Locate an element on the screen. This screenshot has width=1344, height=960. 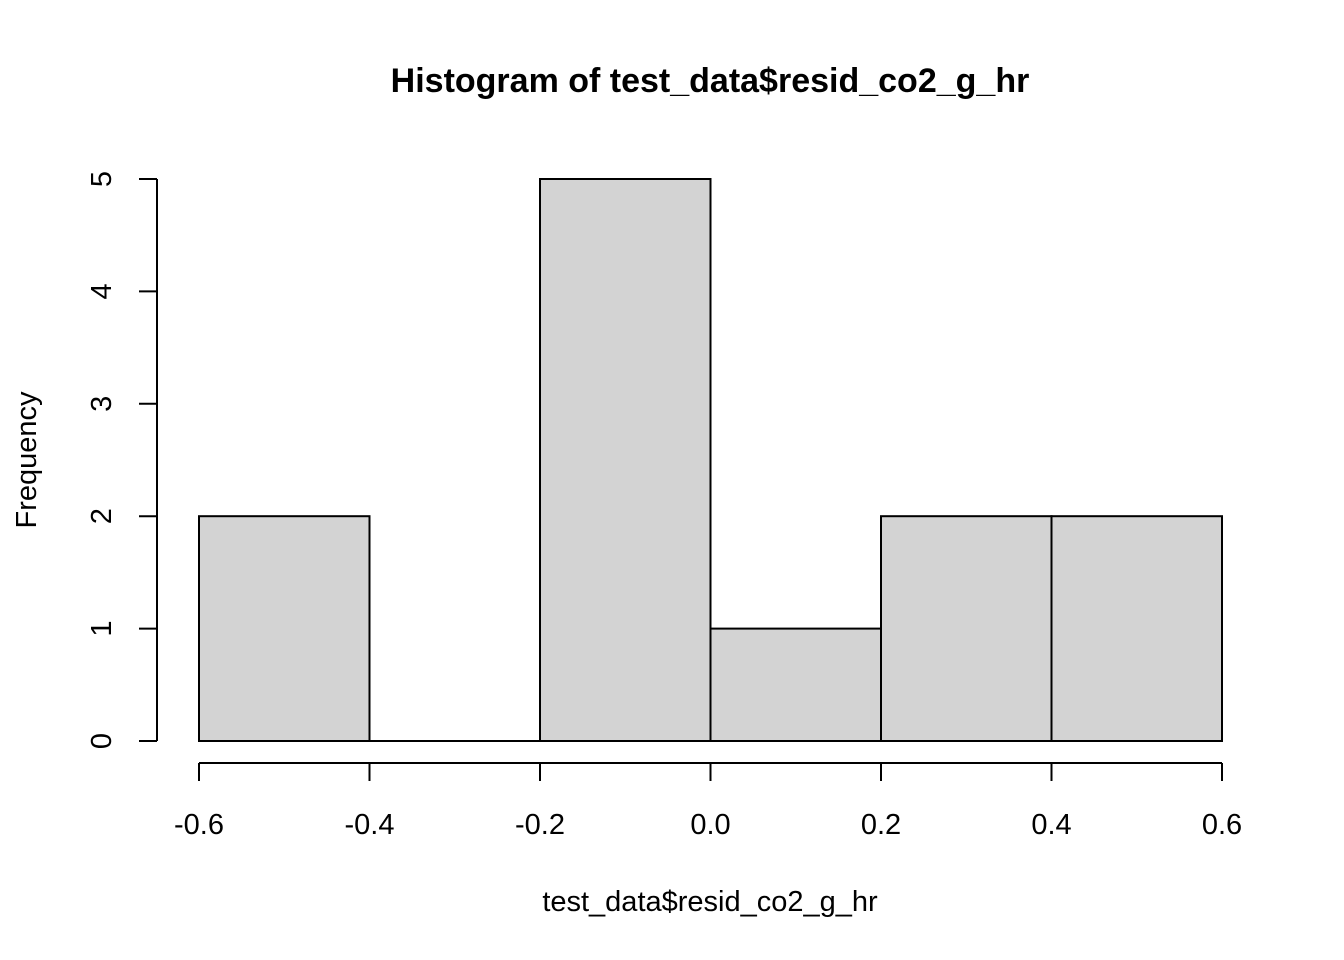
y-tick-label-1: 1 is located at coordinates (102, 629).